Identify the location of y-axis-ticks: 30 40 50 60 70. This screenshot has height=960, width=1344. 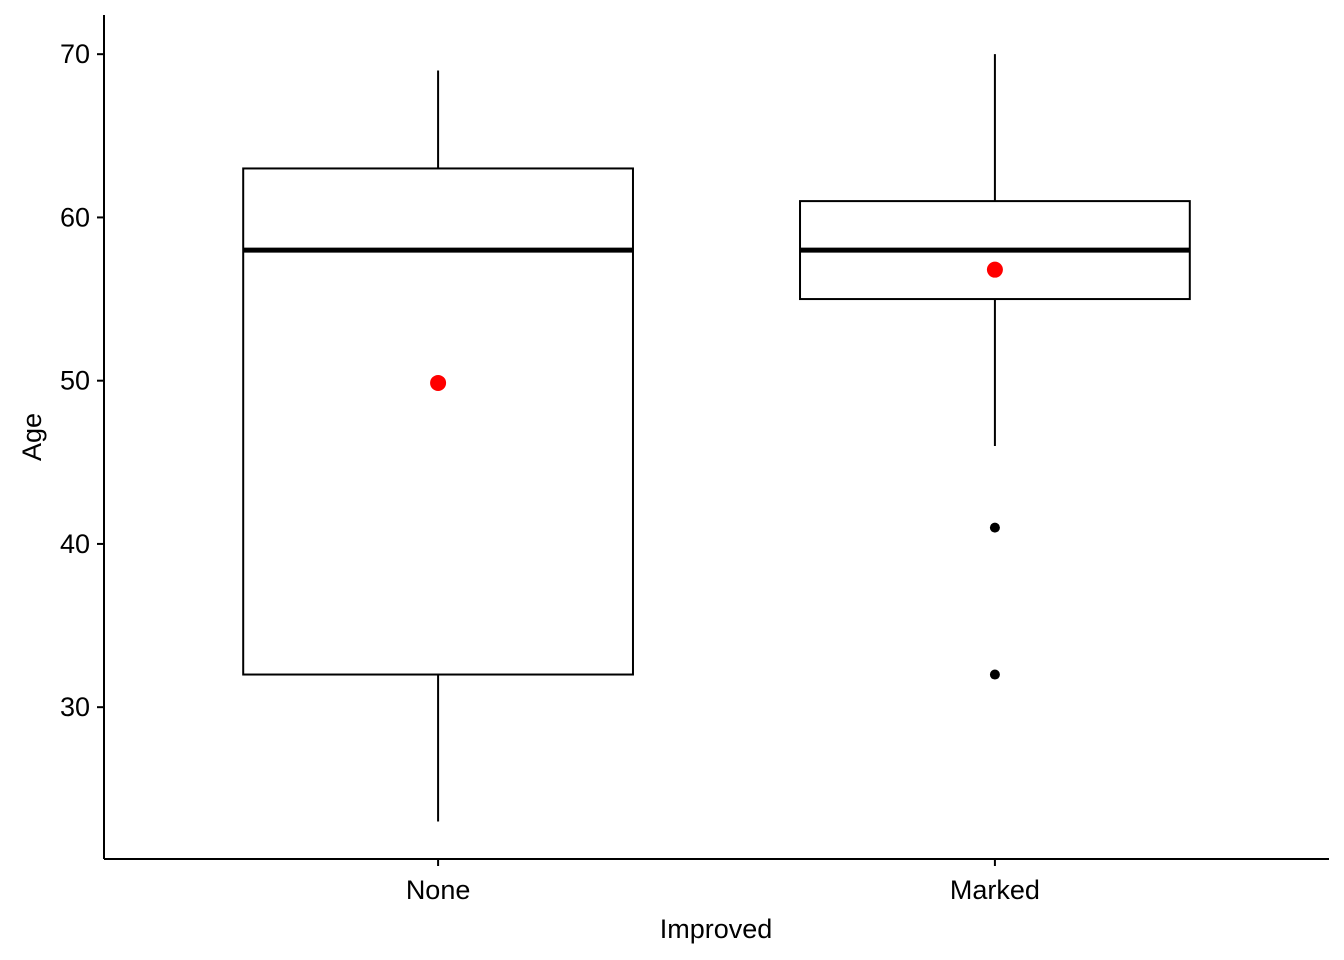
(82, 380).